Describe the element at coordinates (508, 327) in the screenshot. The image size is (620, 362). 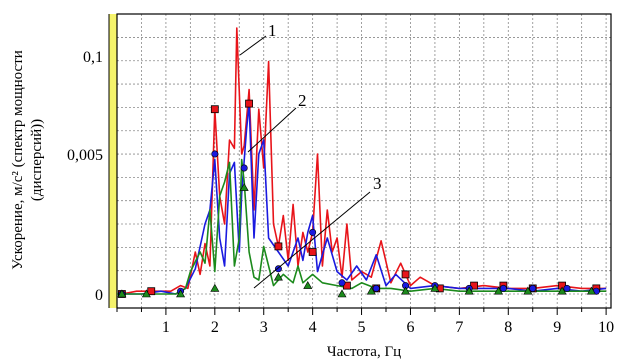
I see `x-tick-label: 8` at that location.